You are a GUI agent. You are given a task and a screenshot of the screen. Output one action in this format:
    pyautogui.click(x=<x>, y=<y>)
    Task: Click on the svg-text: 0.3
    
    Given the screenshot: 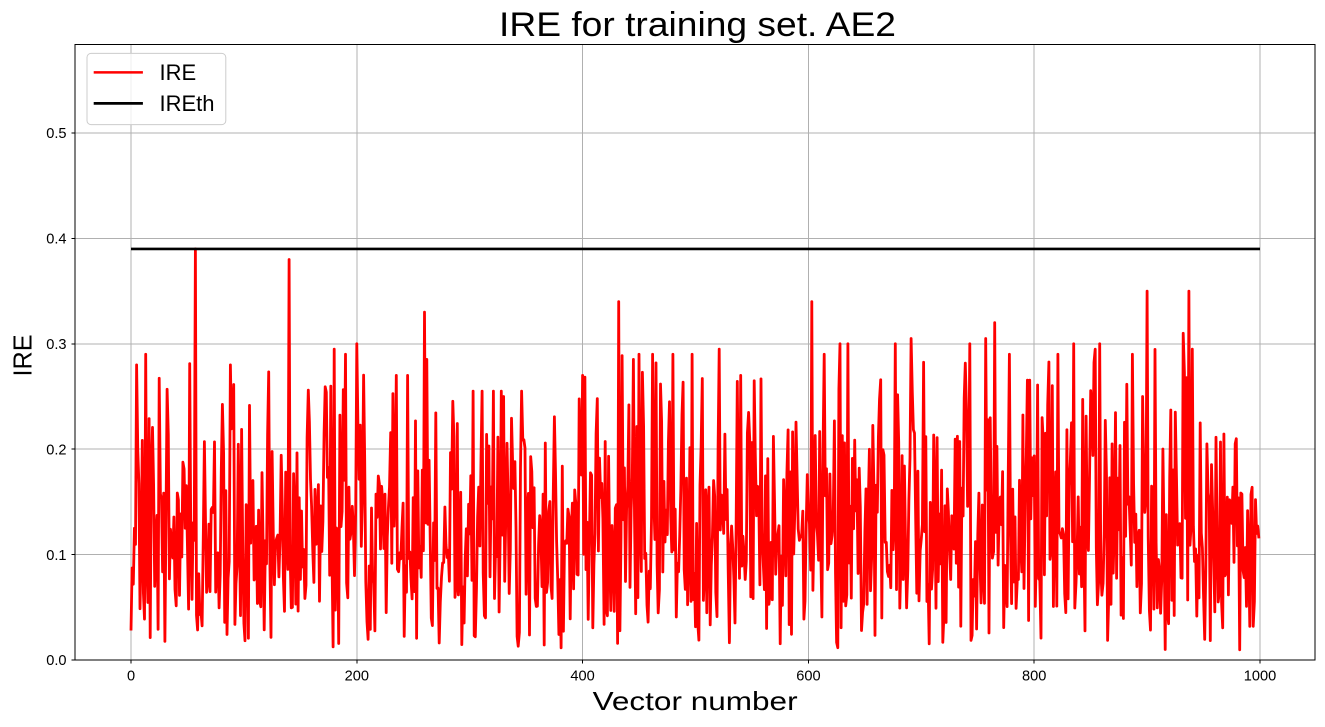 What is the action you would take?
    pyautogui.click(x=56, y=345)
    